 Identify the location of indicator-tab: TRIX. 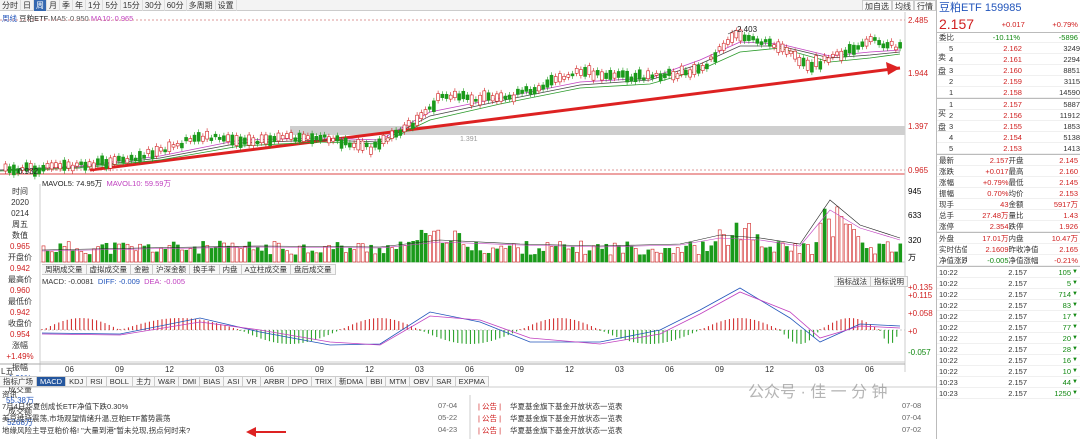
(324, 381).